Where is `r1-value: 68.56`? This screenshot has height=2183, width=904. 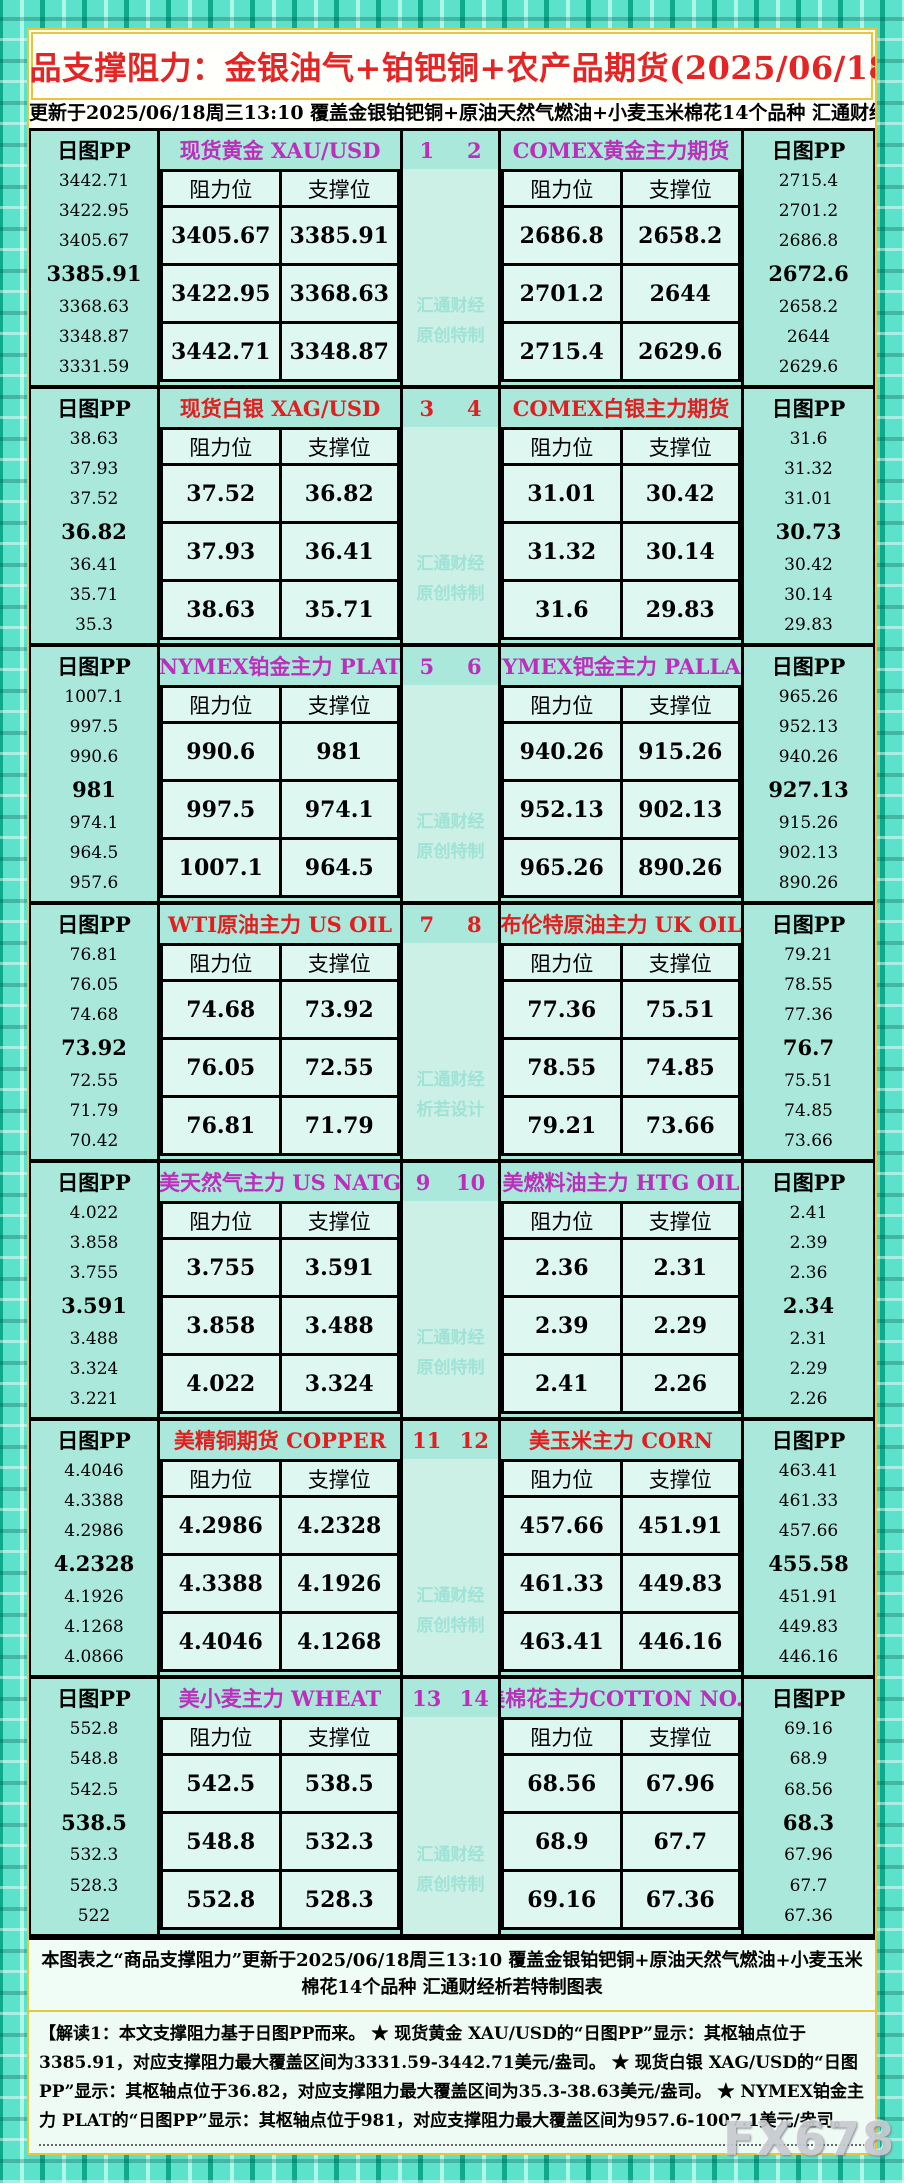
r1-value: 68.56 is located at coordinates (808, 1789).